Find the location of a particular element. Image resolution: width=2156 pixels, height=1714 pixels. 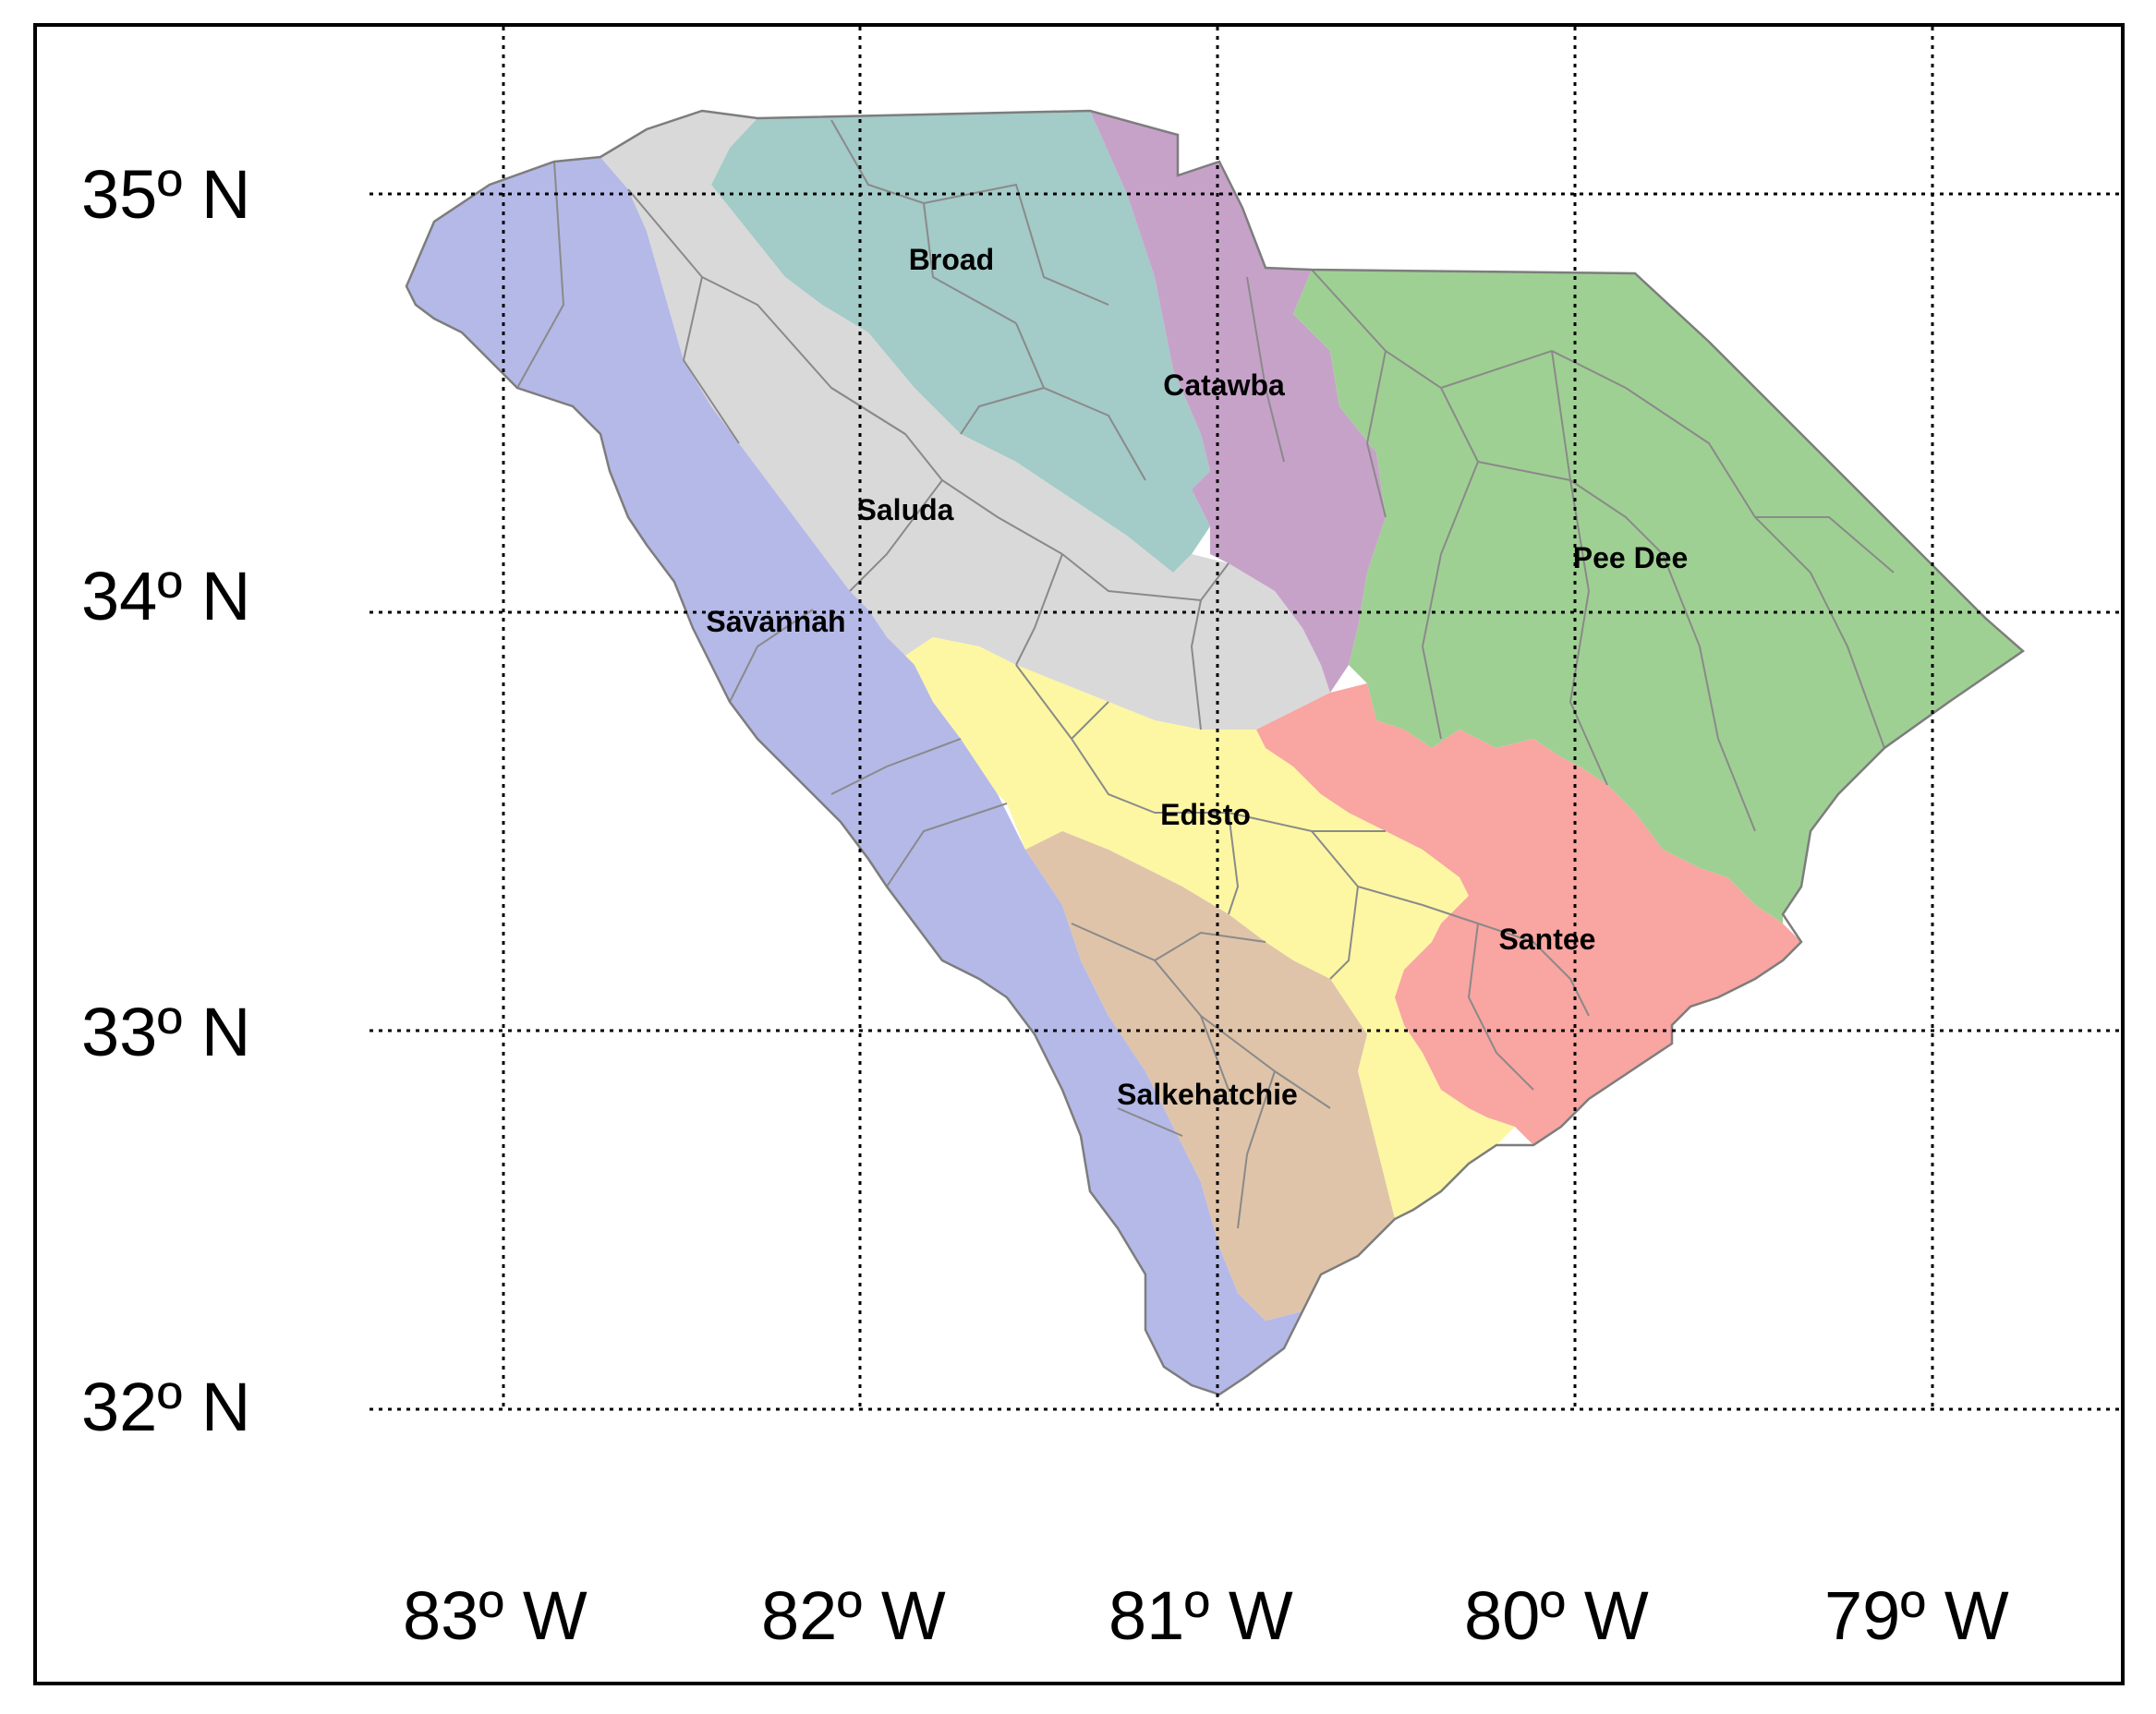

latitude-labels: 35º N 34º N 33º N 32º N is located at coordinates (165, 800).